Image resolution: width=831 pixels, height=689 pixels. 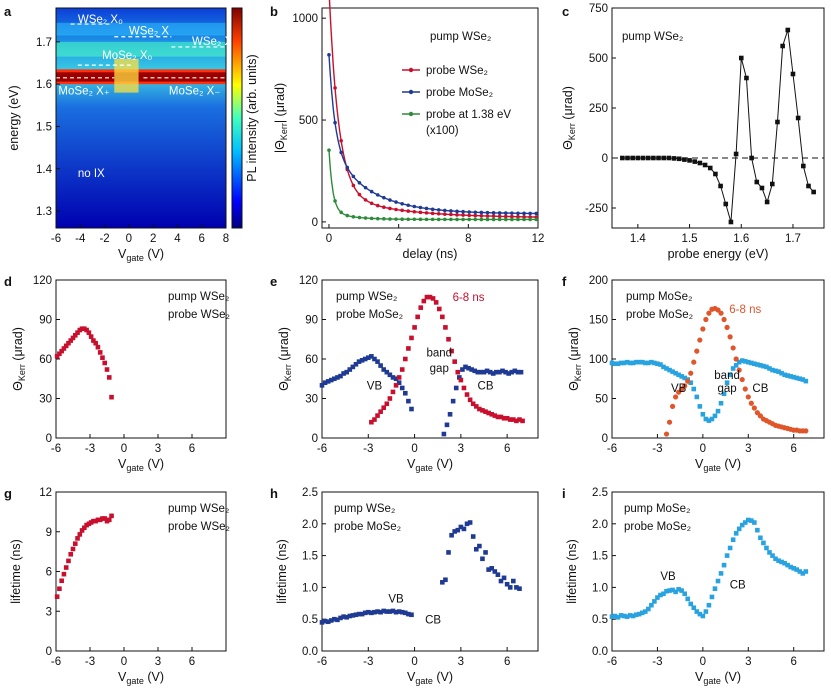 I want to click on legend-marker, so click(x=411, y=70).